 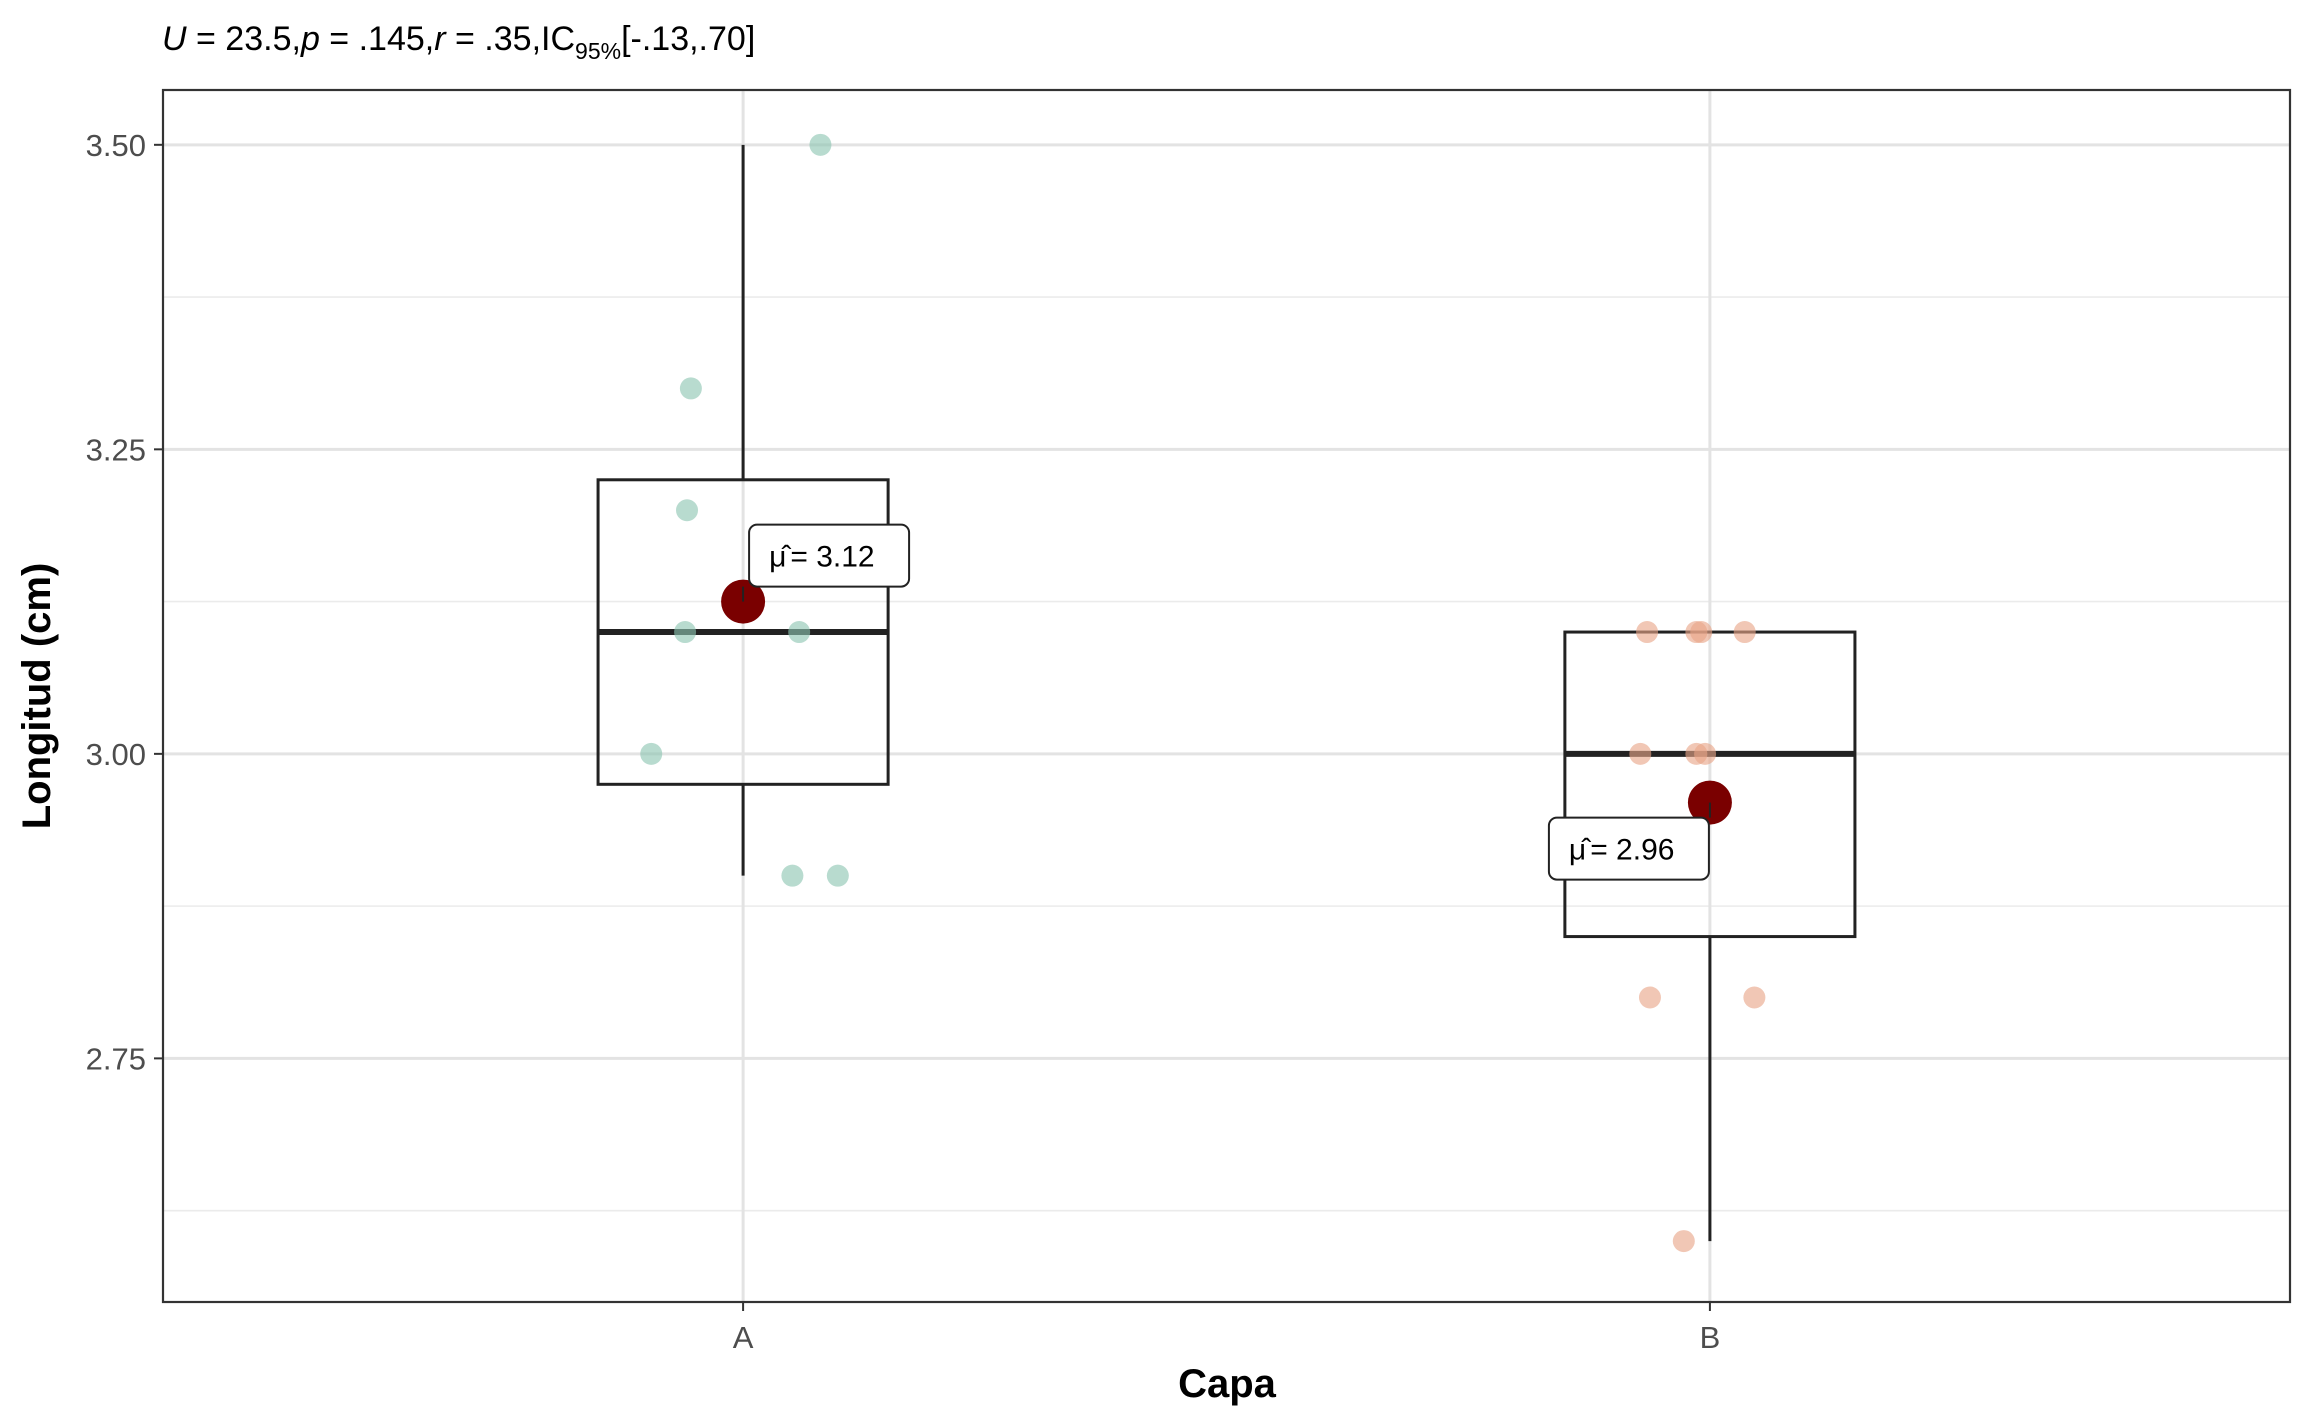 What do you see at coordinates (1227, 1384) in the screenshot?
I see `x-axis-label: Capa` at bounding box center [1227, 1384].